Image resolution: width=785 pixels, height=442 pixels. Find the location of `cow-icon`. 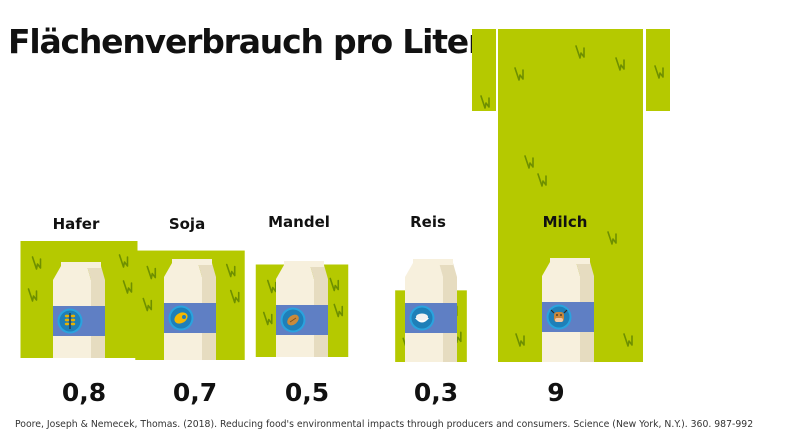

cow-icon is located at coordinates (559, 315).